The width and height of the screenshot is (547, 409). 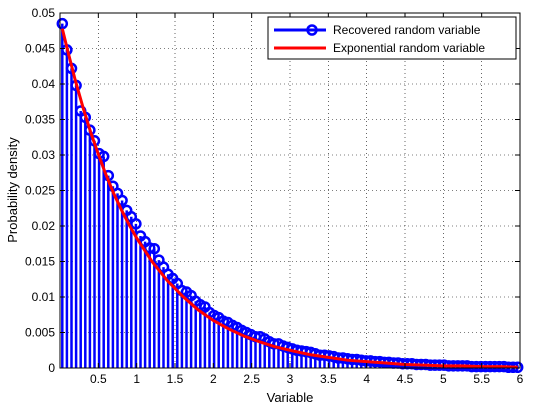 What do you see at coordinates (405, 379) in the screenshot?
I see `x-tick-label: 4.5` at bounding box center [405, 379].